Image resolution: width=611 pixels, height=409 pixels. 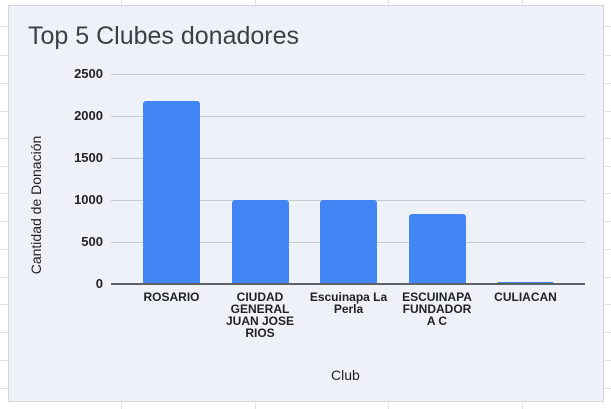 What do you see at coordinates (99, 283) in the screenshot?
I see `y-tick-label: 0` at bounding box center [99, 283].